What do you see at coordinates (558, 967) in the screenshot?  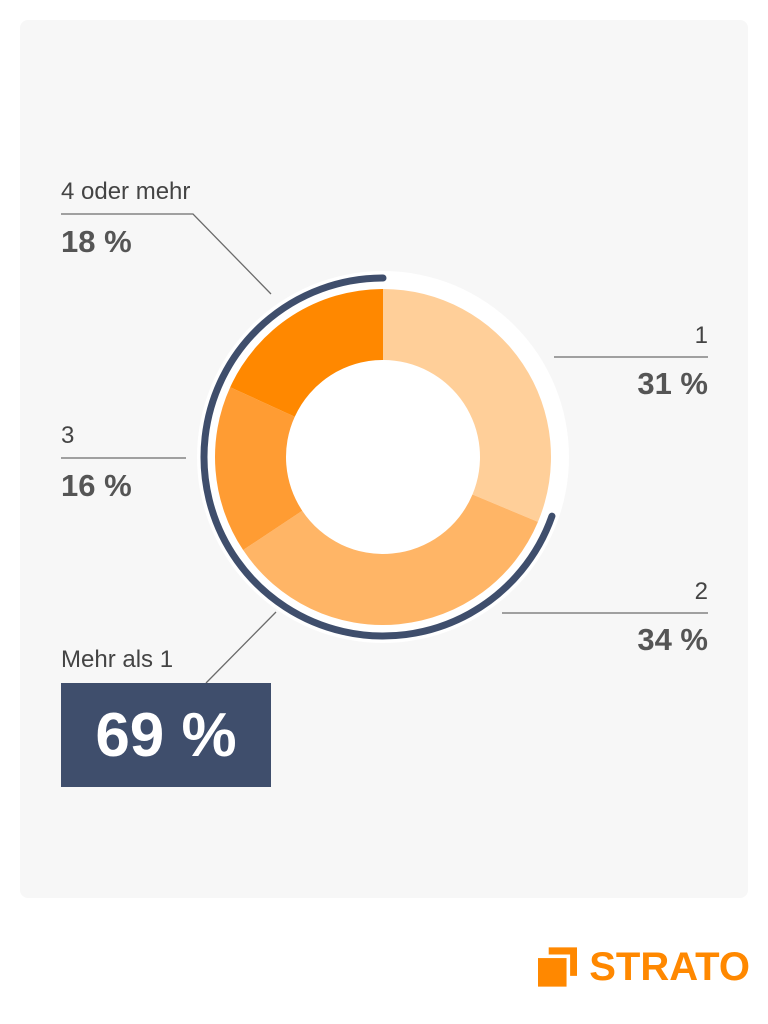 I see `strato-logo-icon` at bounding box center [558, 967].